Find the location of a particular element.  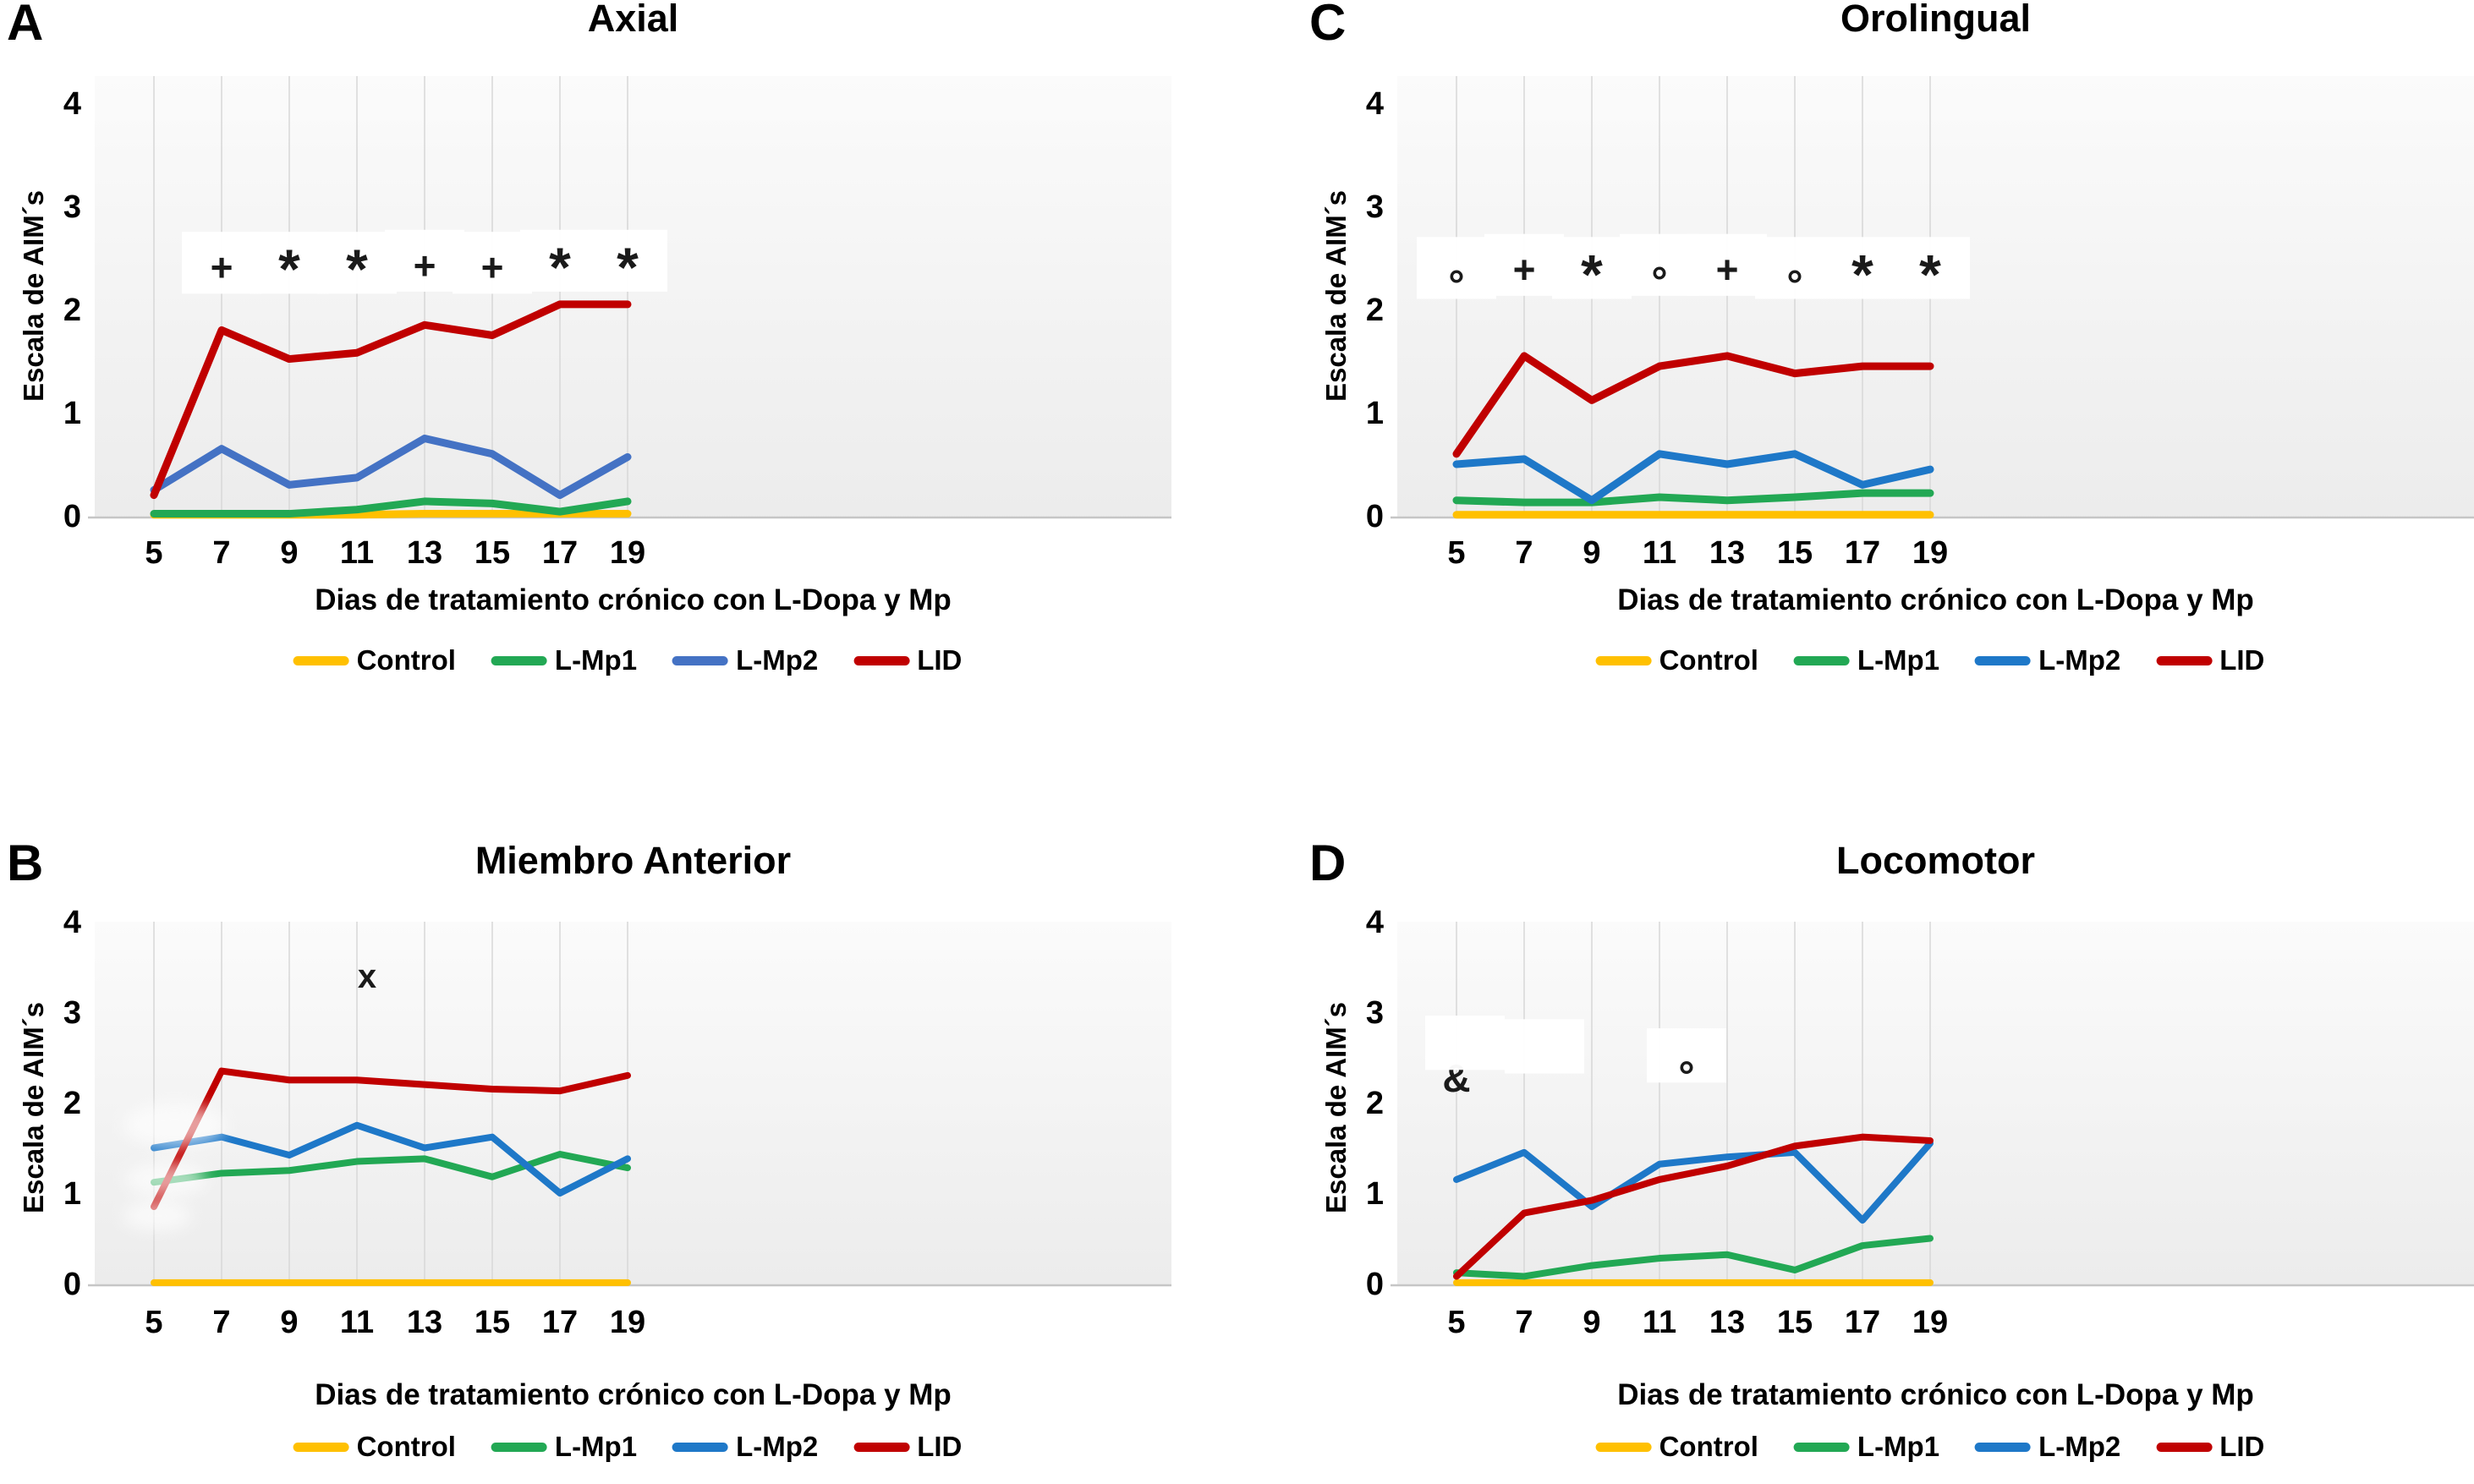

x-tick: 11 is located at coordinates (357, 1322).